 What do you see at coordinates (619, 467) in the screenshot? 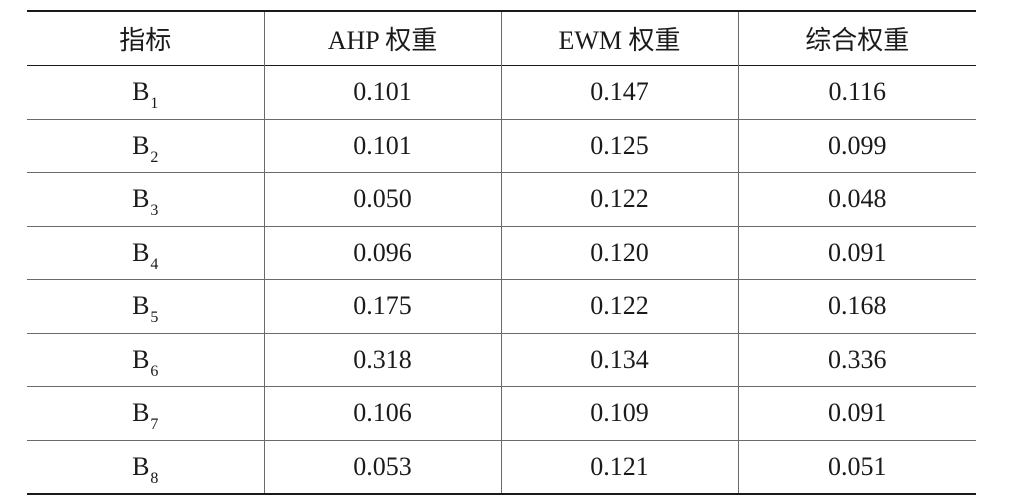
I see `ewm-weight-cell: 0.121` at bounding box center [619, 467].